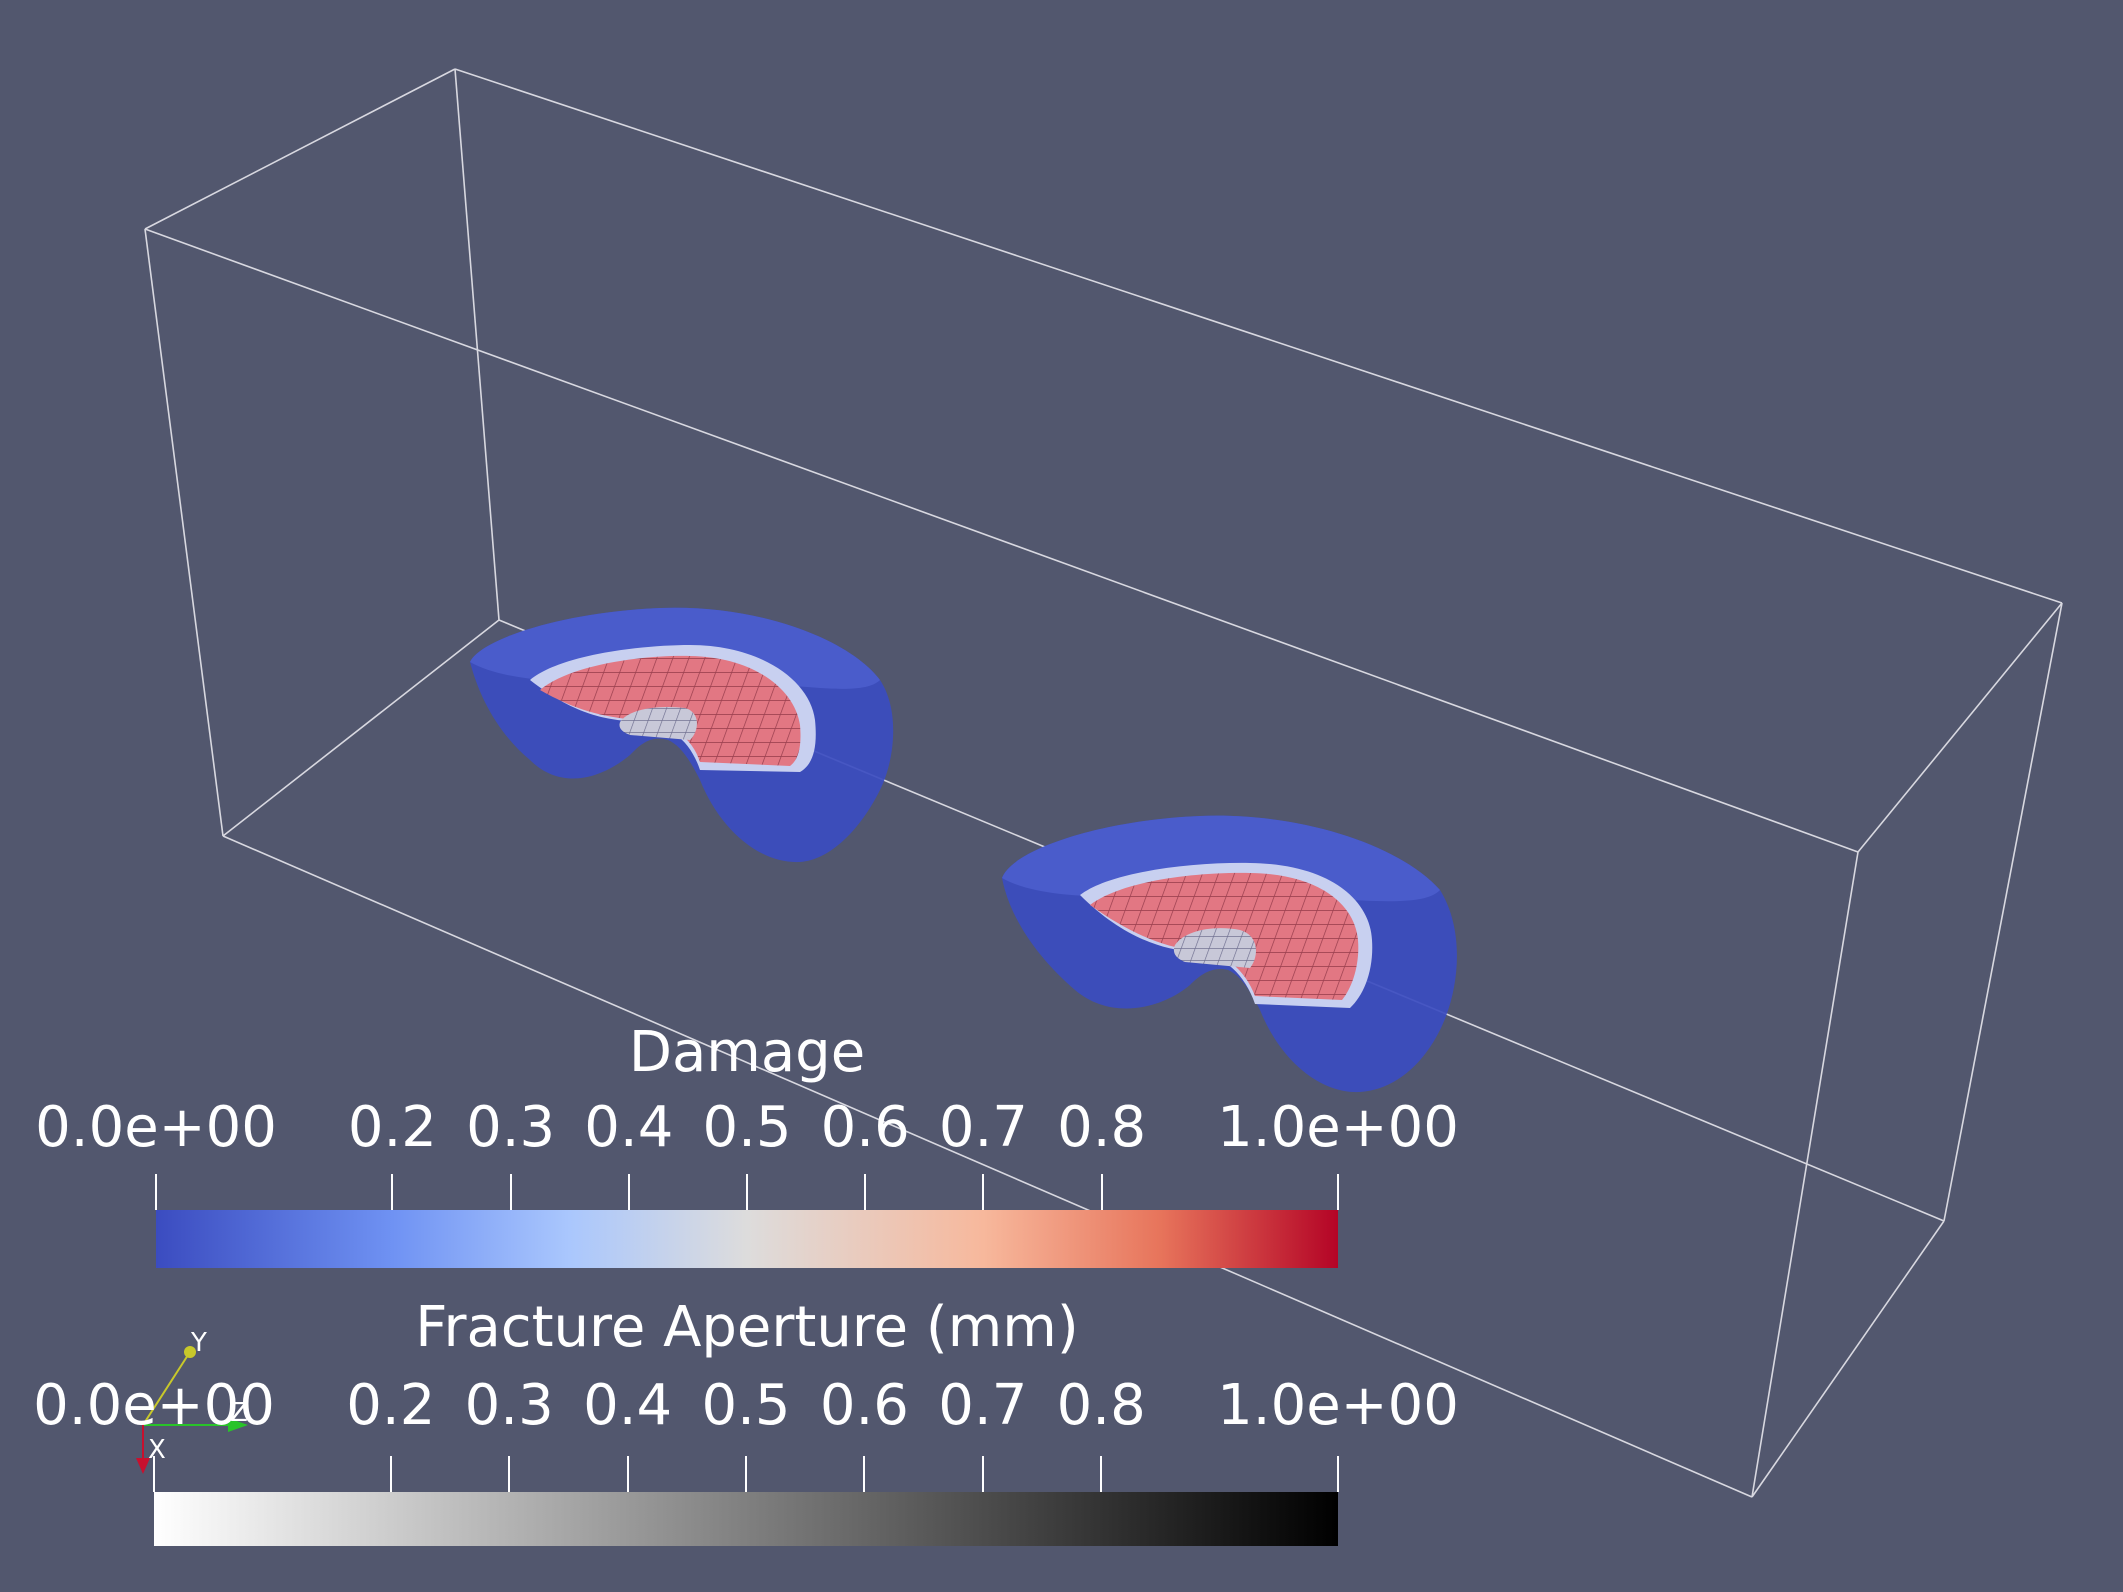  Describe the element at coordinates (391, 1405) in the screenshot. I see `aperture-tick-label: 0.2` at that location.